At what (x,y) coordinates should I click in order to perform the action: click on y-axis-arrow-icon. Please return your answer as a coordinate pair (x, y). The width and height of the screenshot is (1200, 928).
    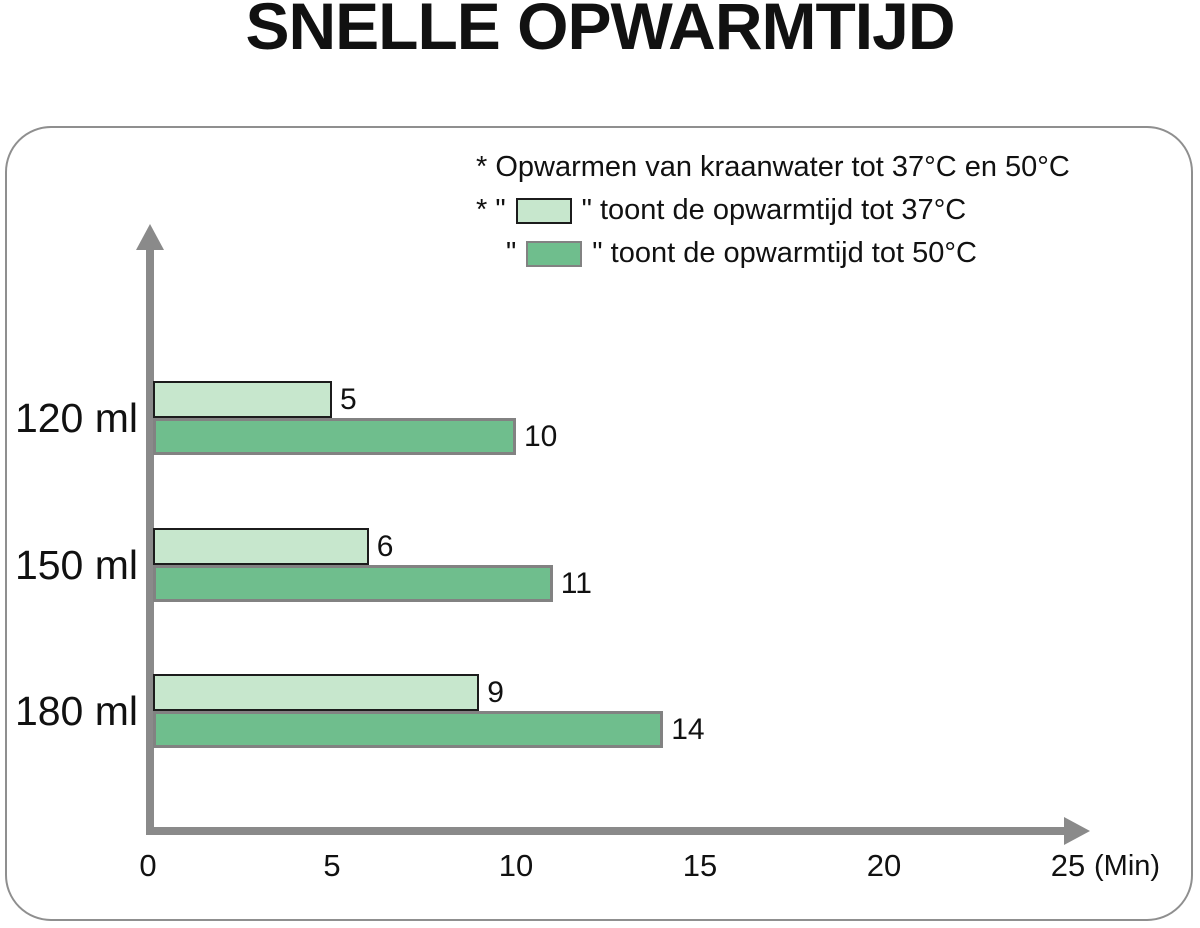
    Looking at the image, I should click on (150, 237).